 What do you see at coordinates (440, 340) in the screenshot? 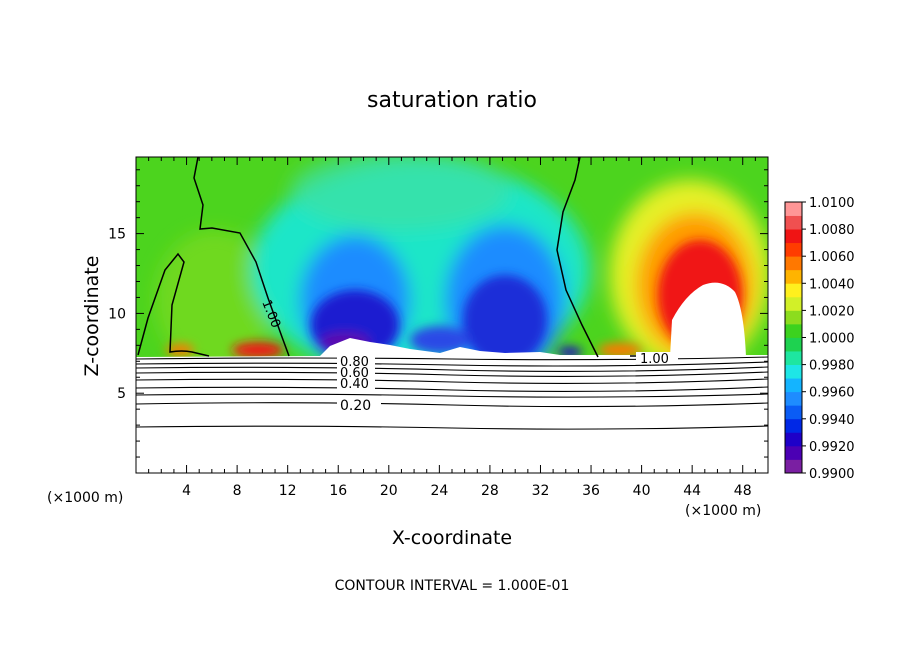
I see `field-dip-mid` at bounding box center [440, 340].